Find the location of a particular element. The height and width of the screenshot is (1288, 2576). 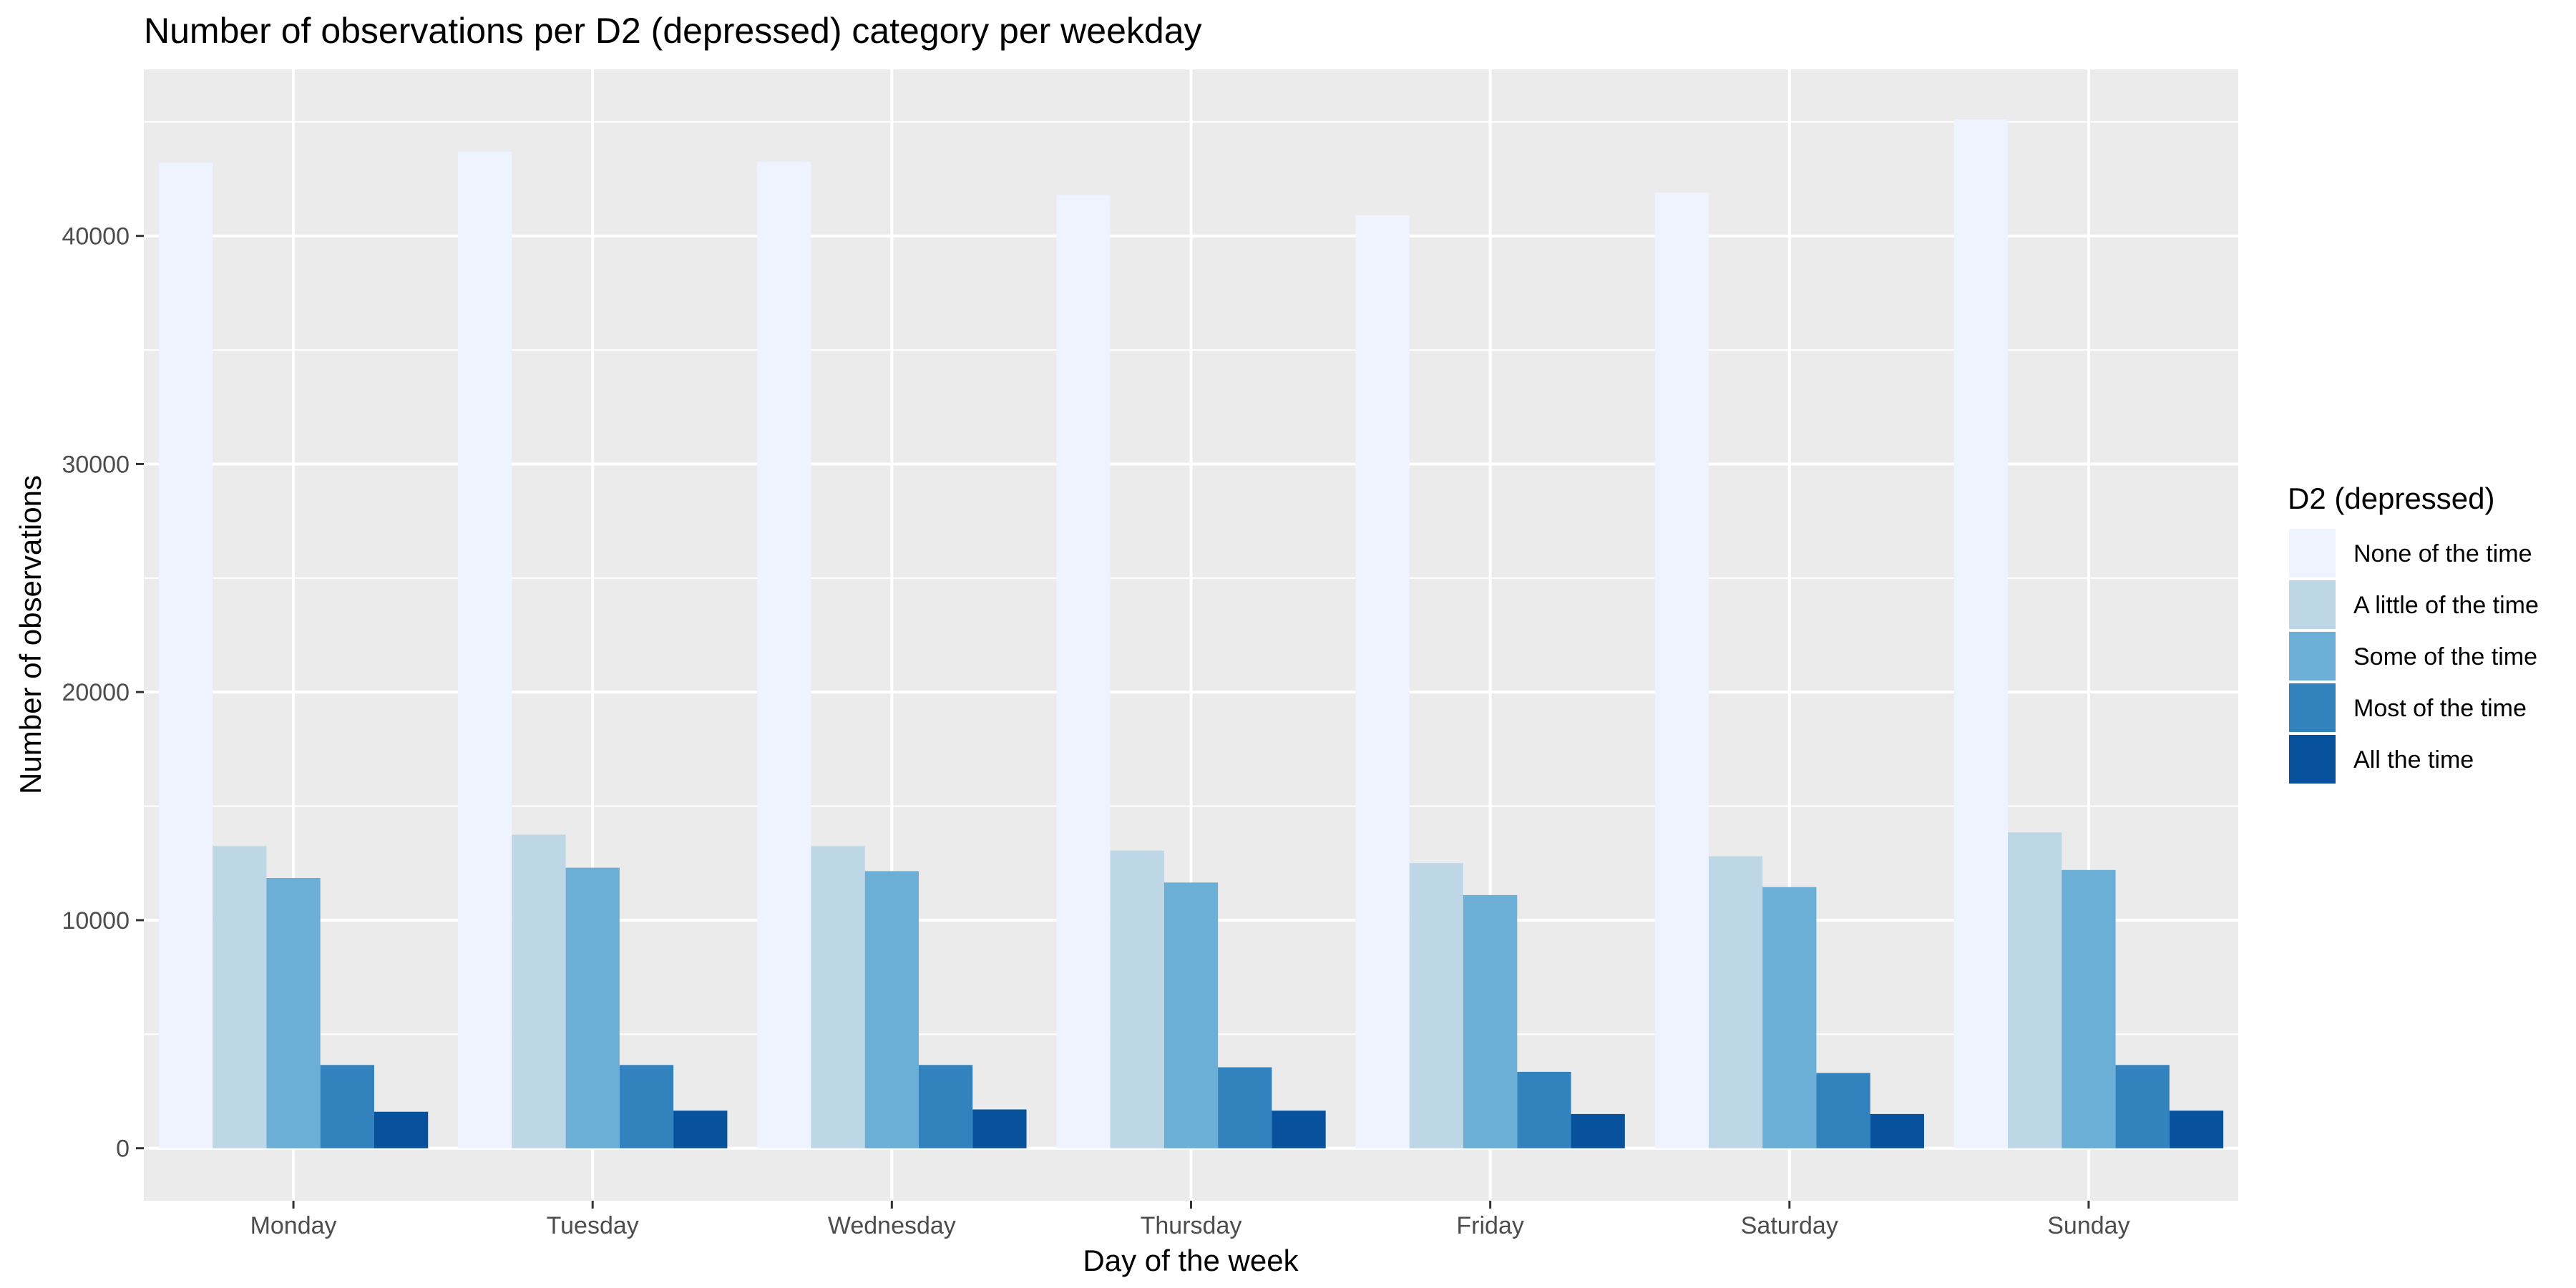

legend-label: All the time is located at coordinates (2413, 760).